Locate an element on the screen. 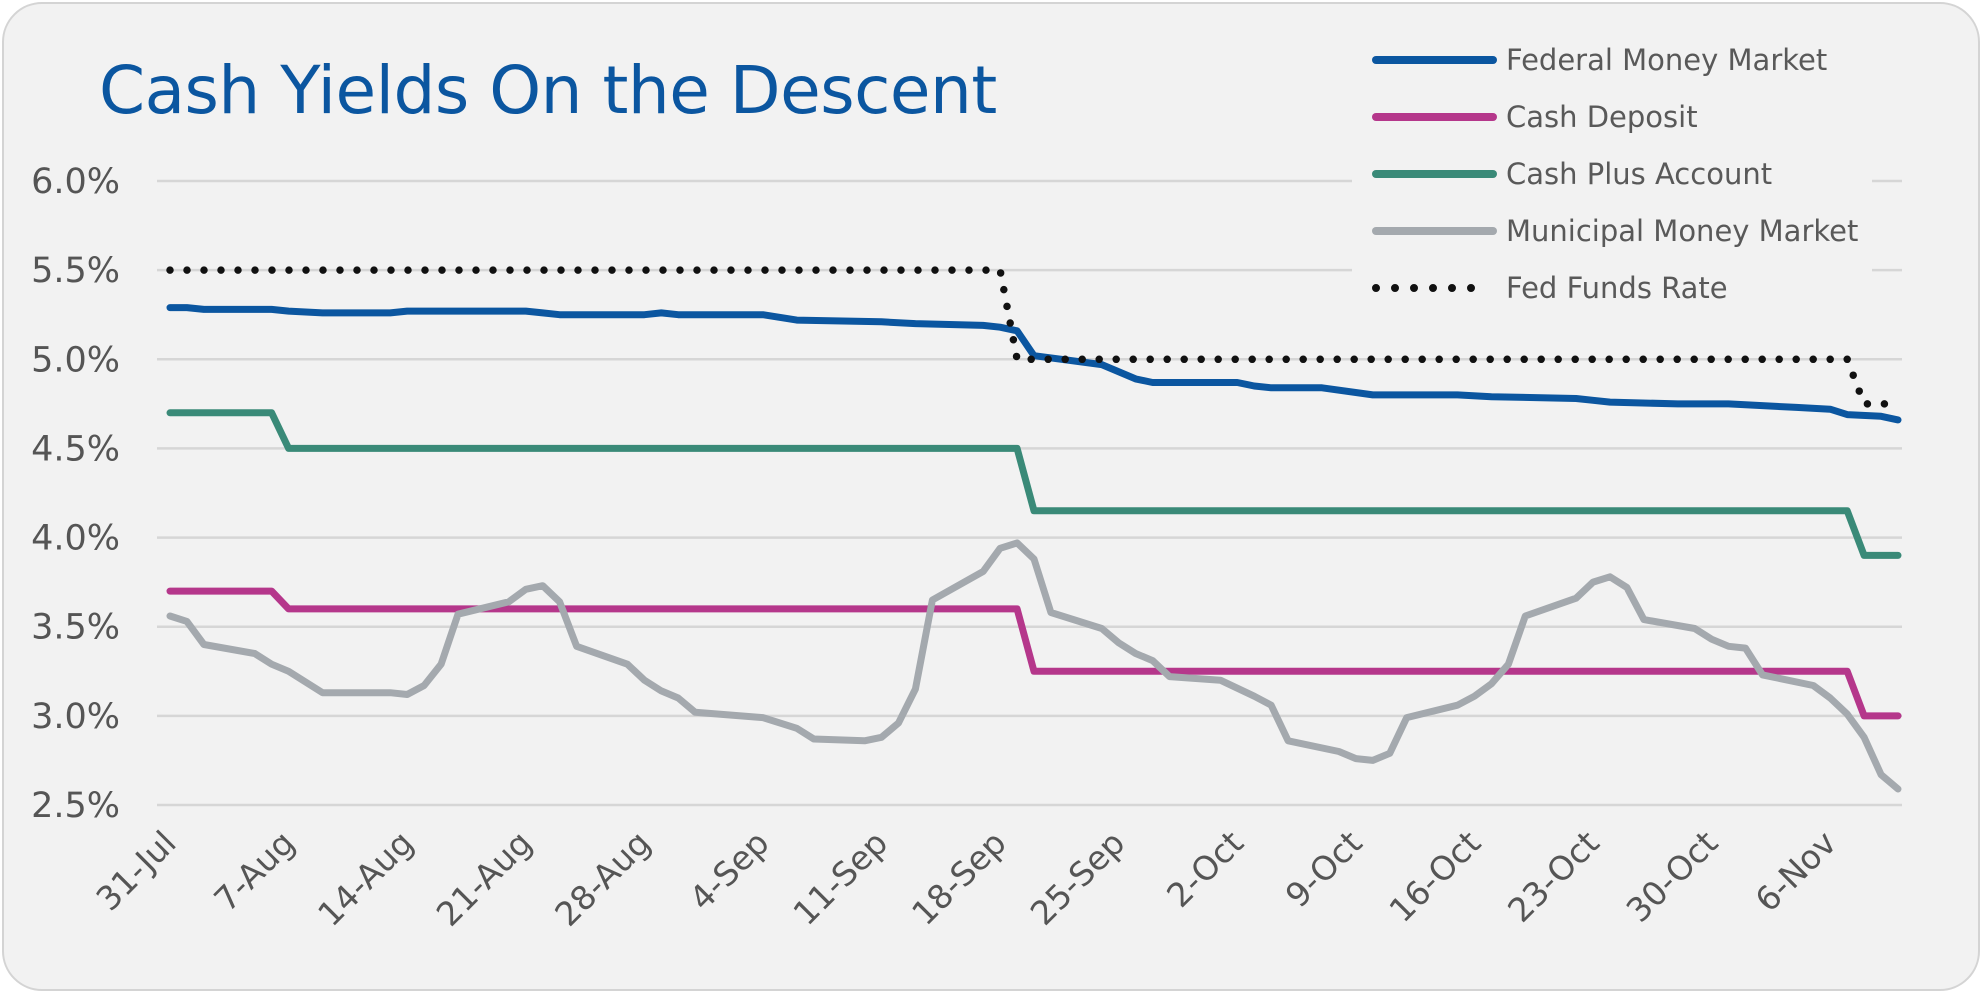 Image resolution: width=1982 pixels, height=993 pixels. y-tick-label: 5.0% is located at coordinates (75, 360).